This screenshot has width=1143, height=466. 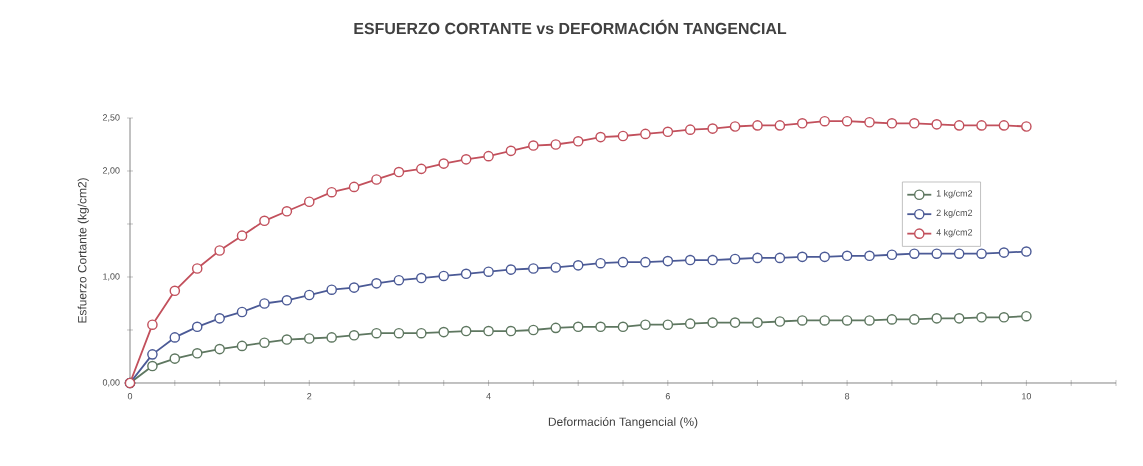 What do you see at coordinates (111, 277) in the screenshot?
I see `y-tick-label: 1,00` at bounding box center [111, 277].